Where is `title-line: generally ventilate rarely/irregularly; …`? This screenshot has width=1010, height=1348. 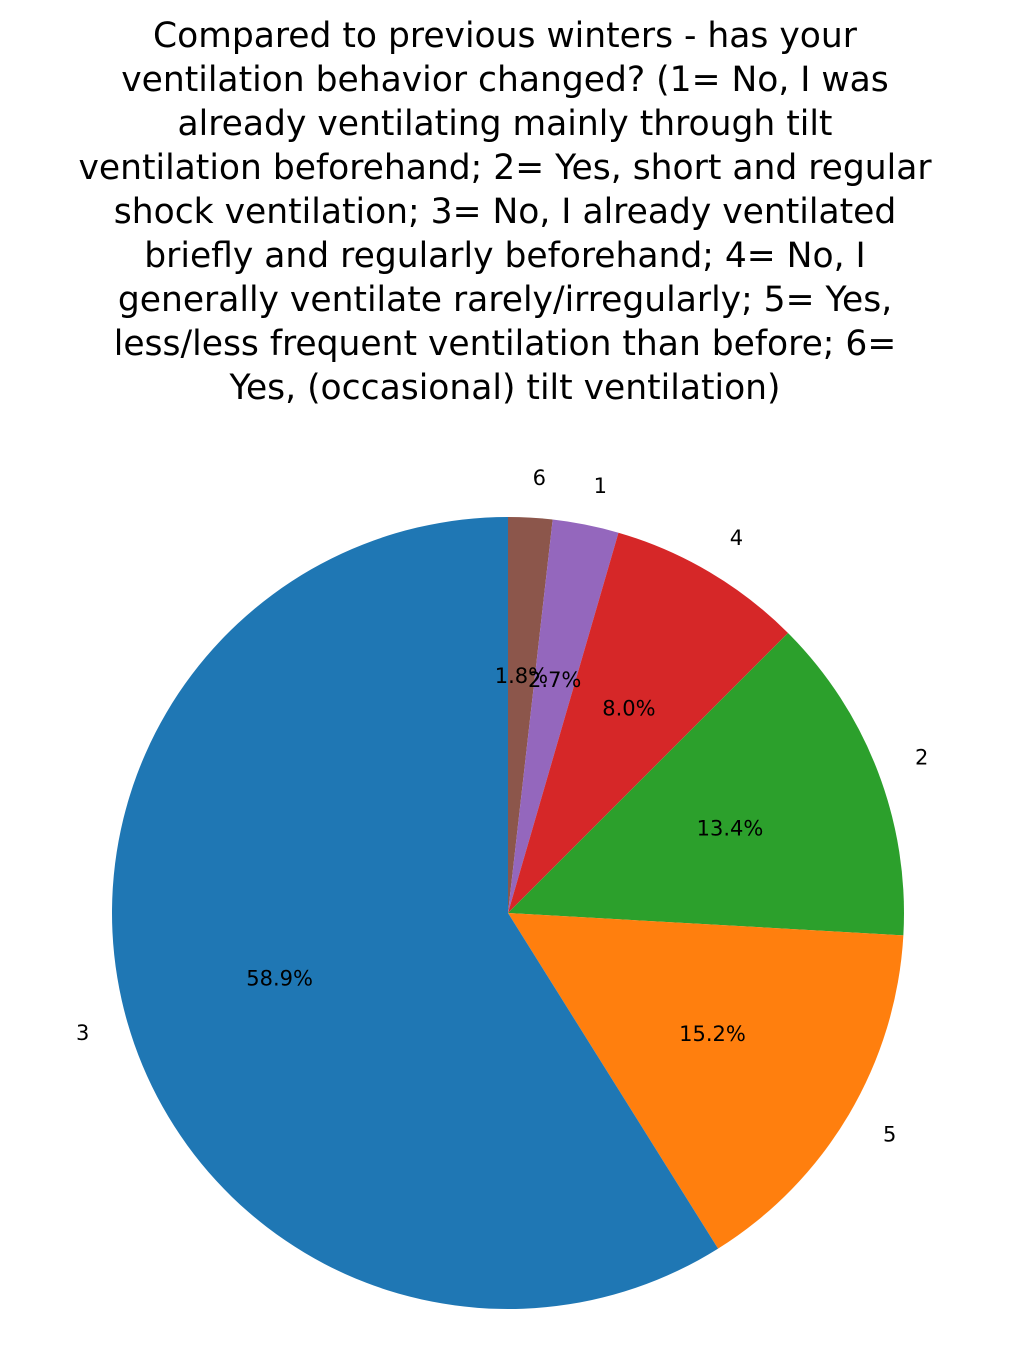
title-line: generally ventilate rarely/irregularly; … is located at coordinates (505, 300).